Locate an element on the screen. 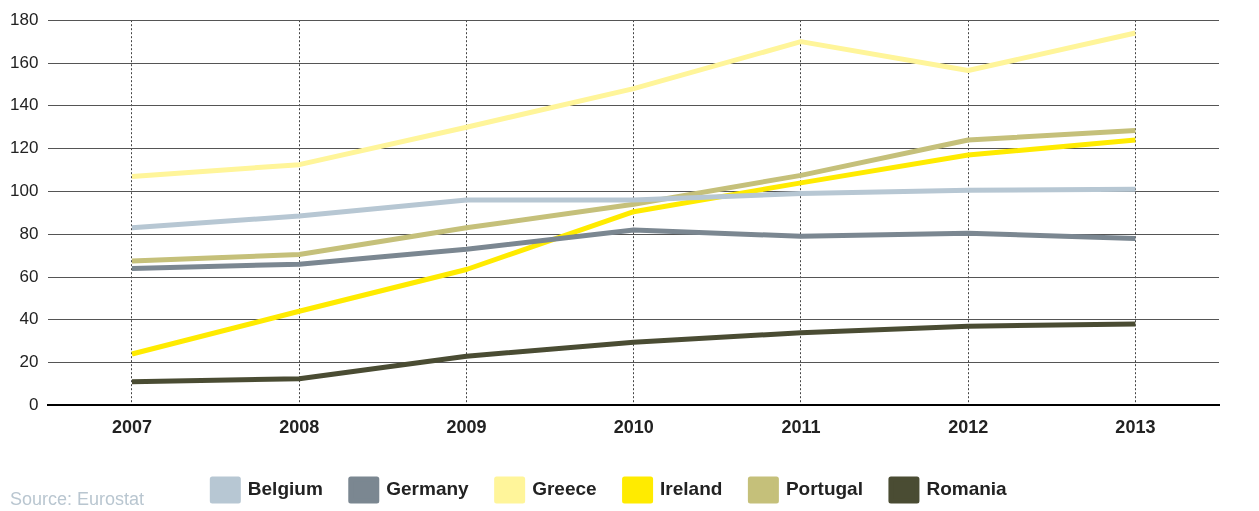 The image size is (1259, 511). x-tick-label: 2007 is located at coordinates (131, 427).